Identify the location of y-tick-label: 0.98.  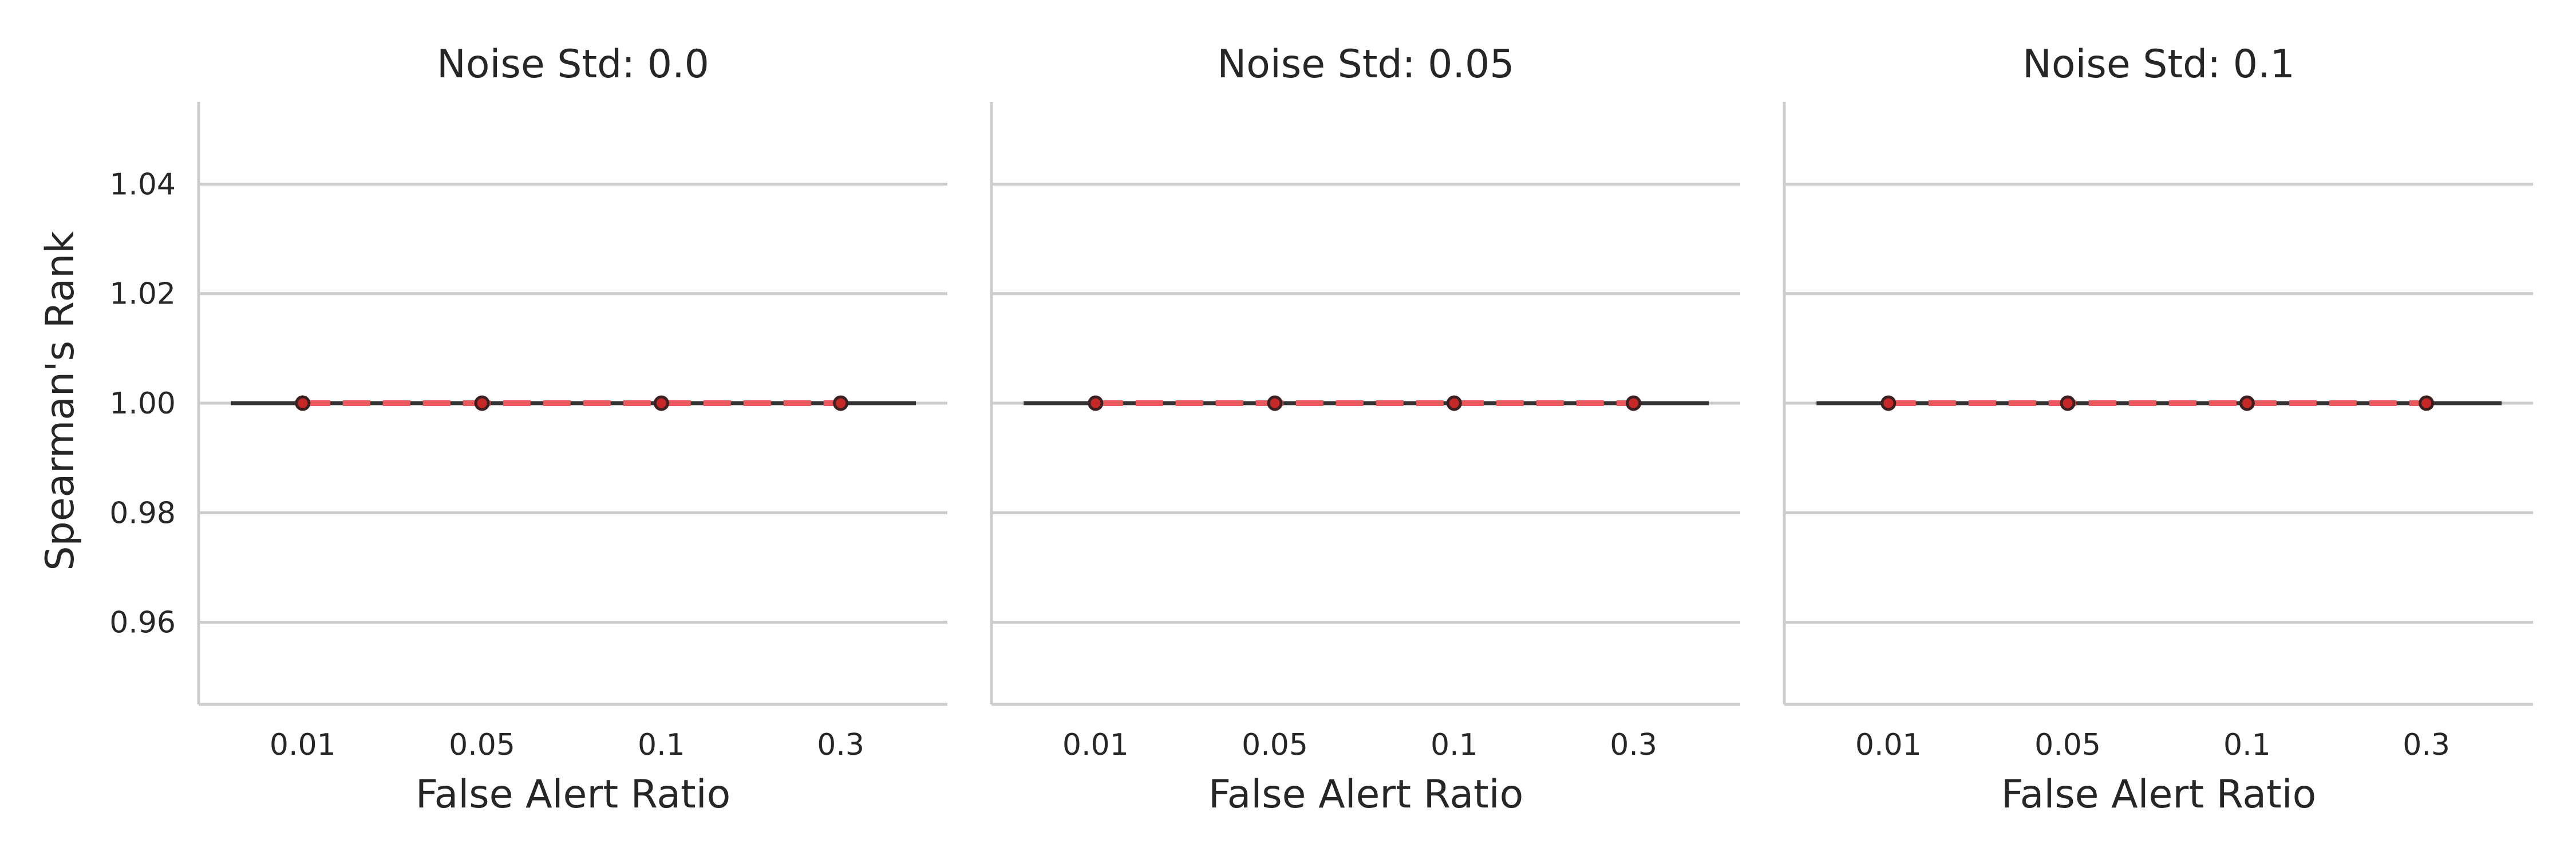
(142, 513).